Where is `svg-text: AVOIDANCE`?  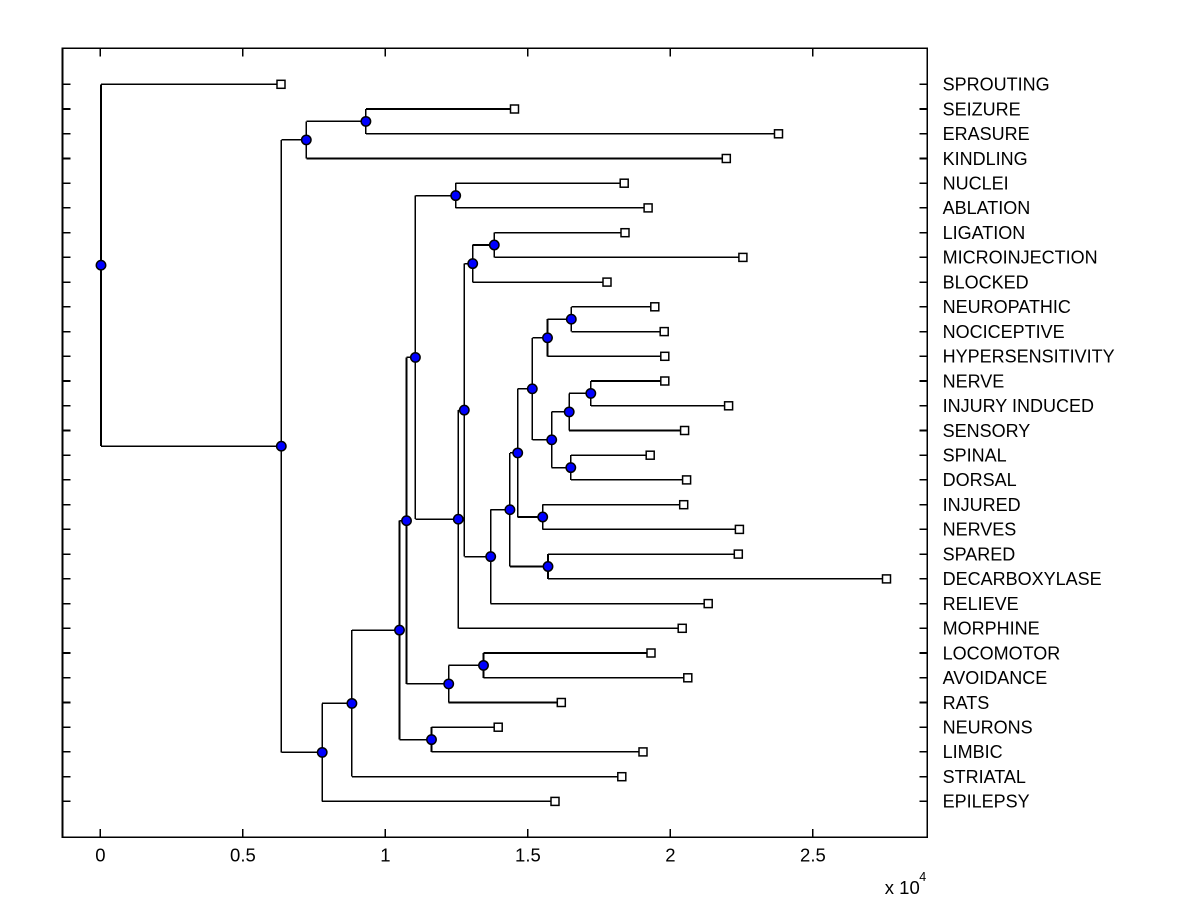
svg-text: AVOIDANCE is located at coordinates (995, 678).